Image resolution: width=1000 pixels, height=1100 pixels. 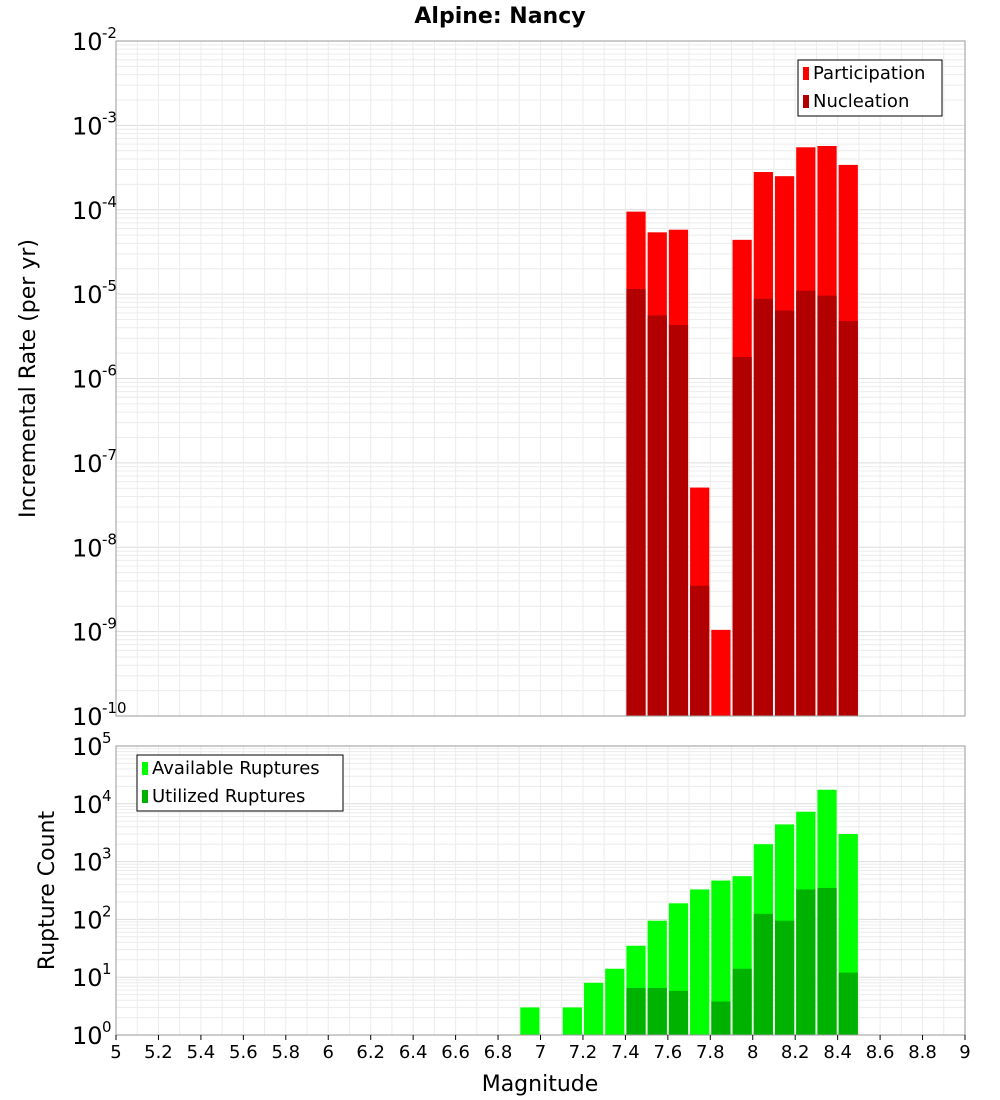 I want to click on legend-label: Nucleation, so click(x=861, y=101).